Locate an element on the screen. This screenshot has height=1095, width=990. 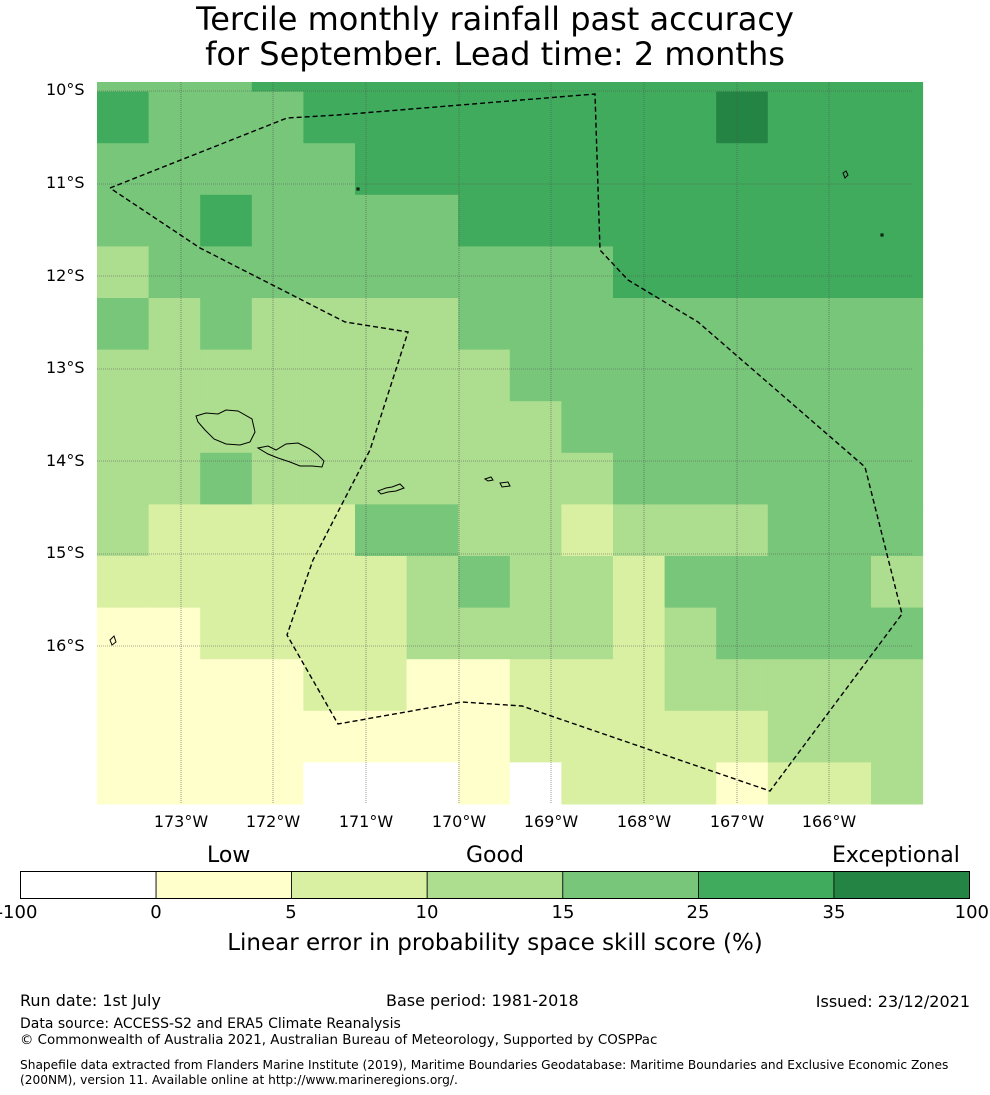
issued-date: Issued: 23/12/2021 is located at coordinates (892, 1001).